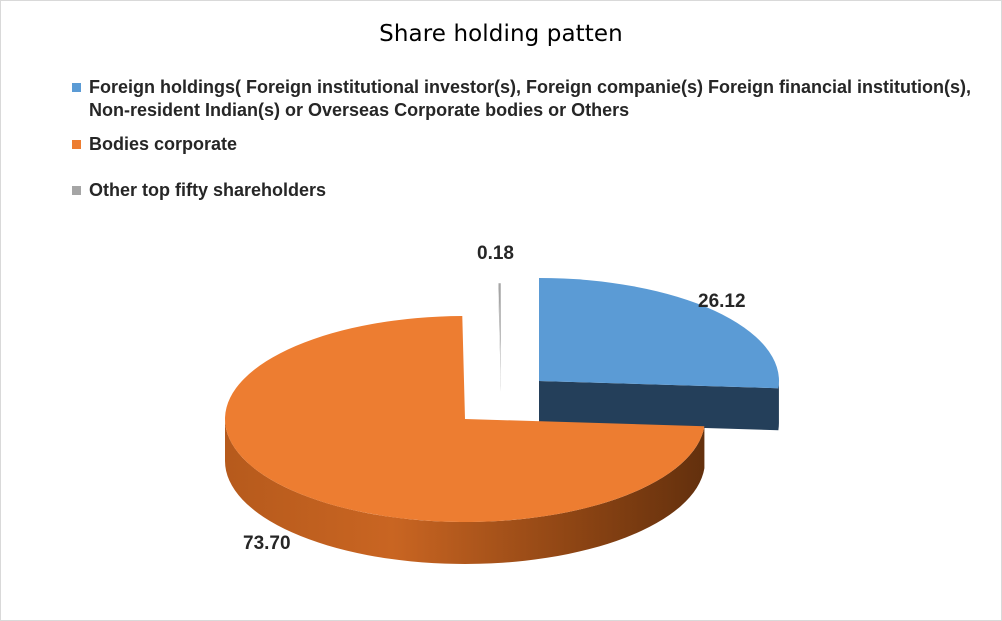 This screenshot has height=621, width=1002. What do you see at coordinates (521, 144) in the screenshot?
I see `legend-item-bodies-corporate: Bodies corporate` at bounding box center [521, 144].